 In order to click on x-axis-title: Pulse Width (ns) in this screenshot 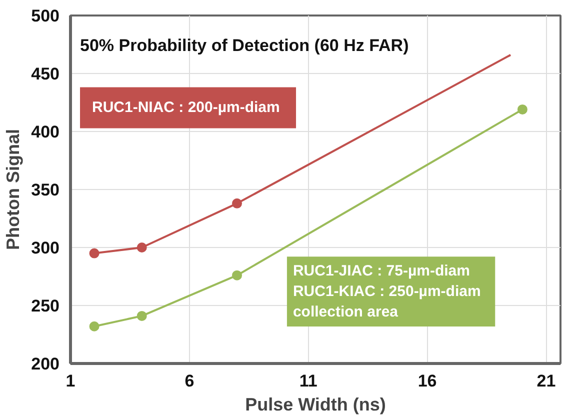, I will do `click(315, 404)`.